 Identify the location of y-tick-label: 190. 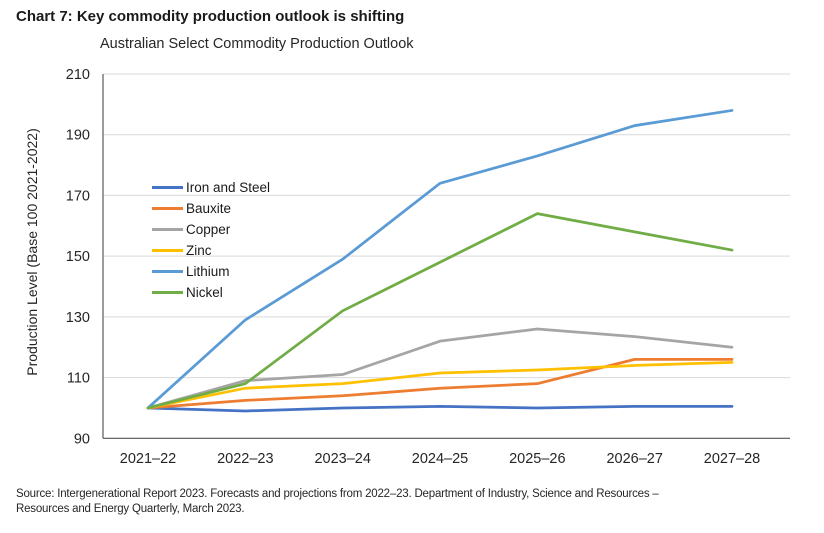
(78, 136).